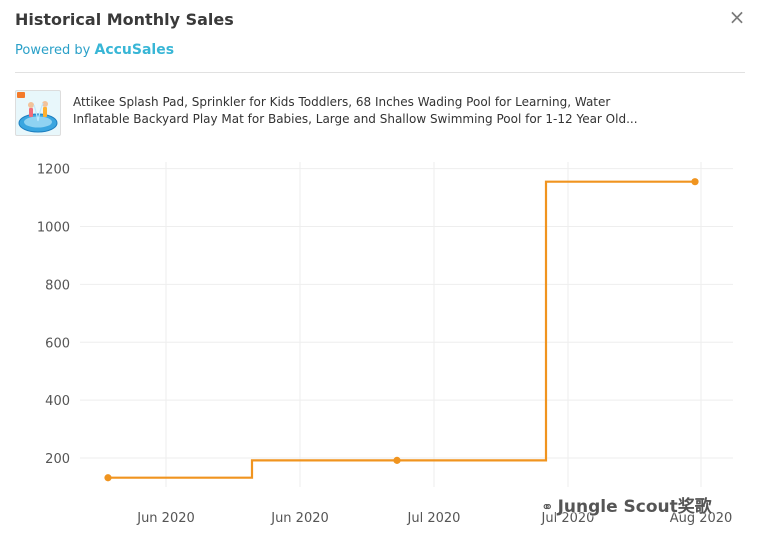 The width and height of the screenshot is (760, 544). Describe the element at coordinates (134, 50) in the screenshot. I see `accusales-brand: AccuSales` at that location.